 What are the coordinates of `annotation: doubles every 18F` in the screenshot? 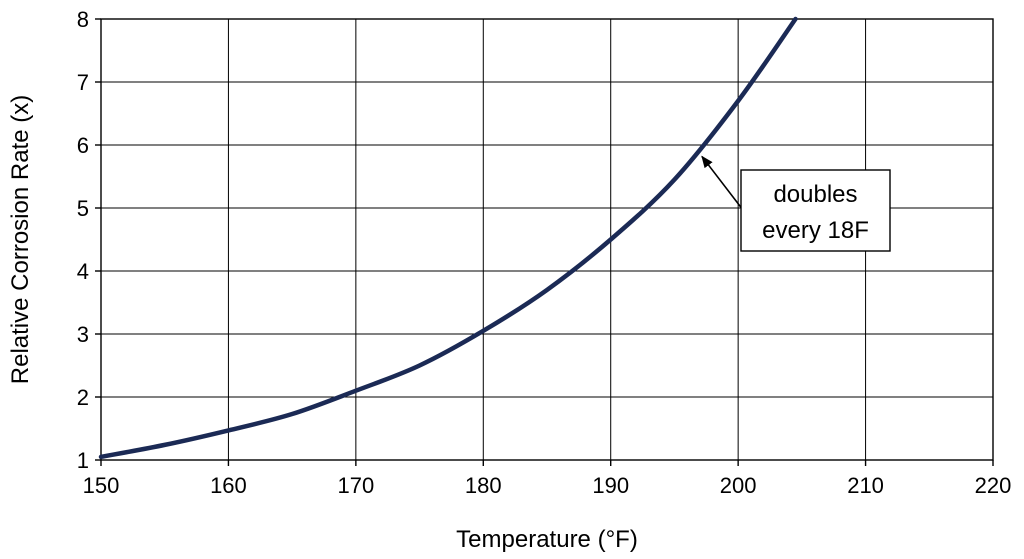 It's located at (796, 203).